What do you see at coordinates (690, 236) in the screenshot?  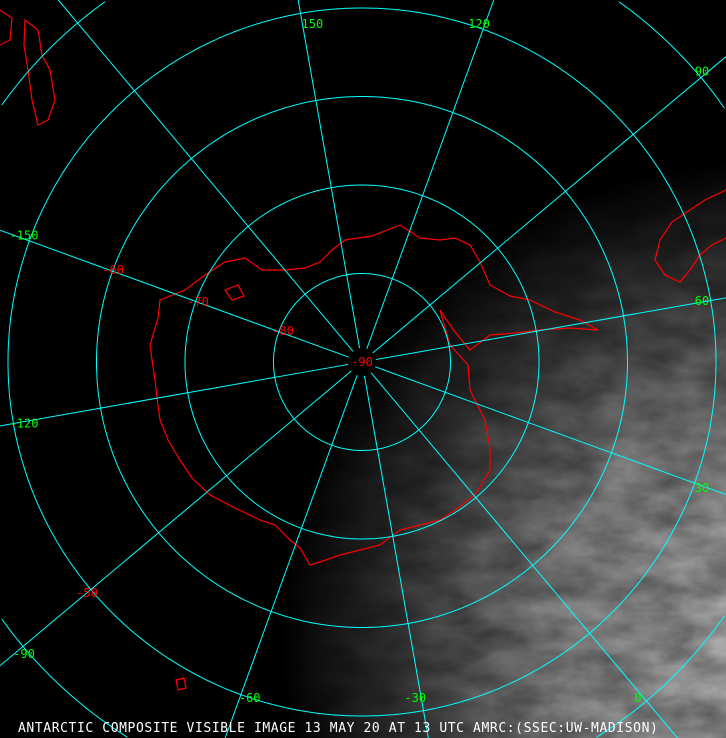 I see `south-america-coastline` at bounding box center [690, 236].